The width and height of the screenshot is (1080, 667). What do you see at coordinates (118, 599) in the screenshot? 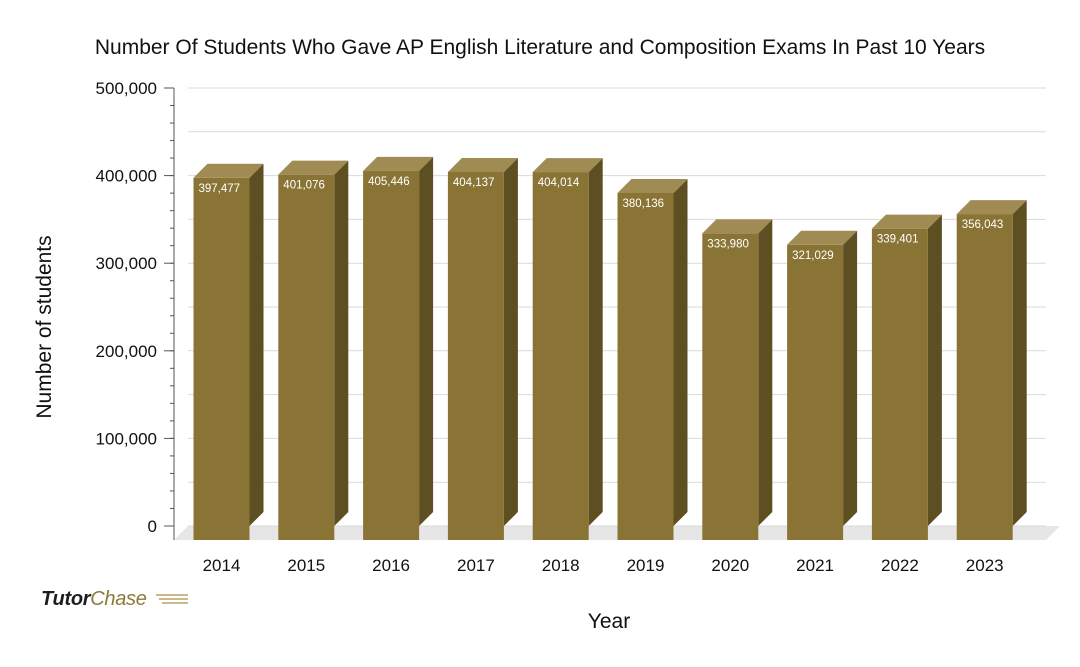
I see `logo-text-chase: Chase` at bounding box center [118, 599].